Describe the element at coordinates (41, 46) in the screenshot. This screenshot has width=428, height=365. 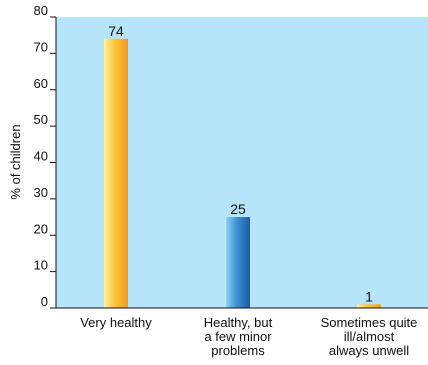
I see `y-tick-label: 70` at that location.